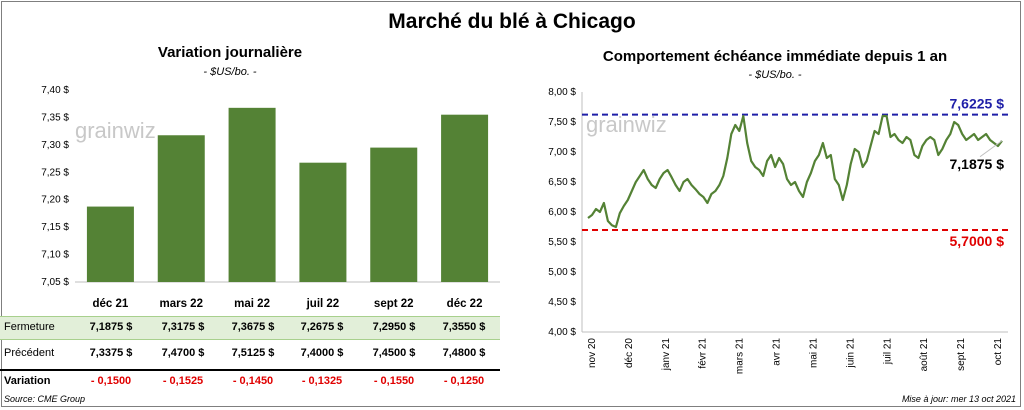 The width and height of the screenshot is (1024, 410). I want to click on x-category-label: déc 21, so click(111, 304).